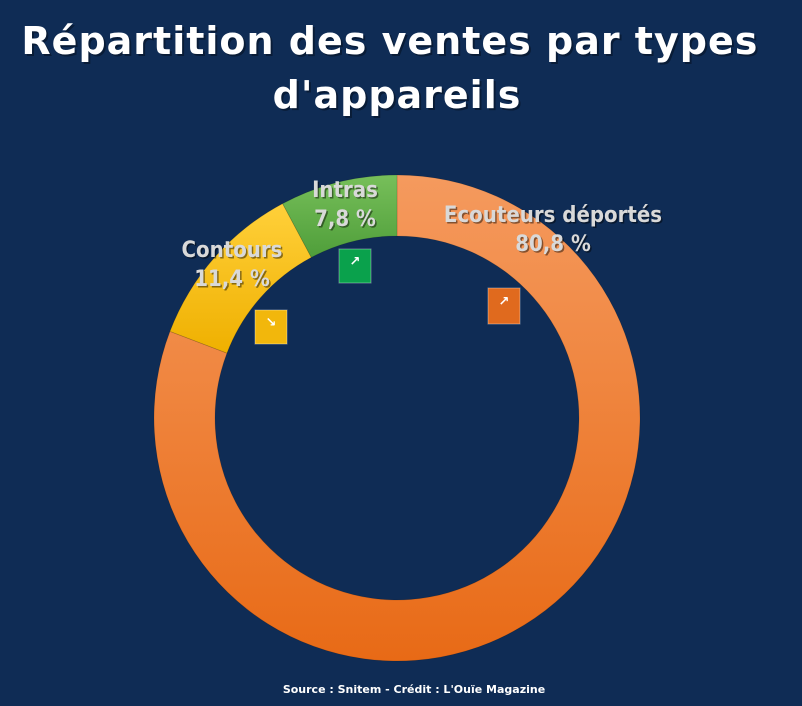 The height and width of the screenshot is (706, 802). Describe the element at coordinates (271, 323) in the screenshot. I see `arrow-down-right-icon: ↘` at that location.